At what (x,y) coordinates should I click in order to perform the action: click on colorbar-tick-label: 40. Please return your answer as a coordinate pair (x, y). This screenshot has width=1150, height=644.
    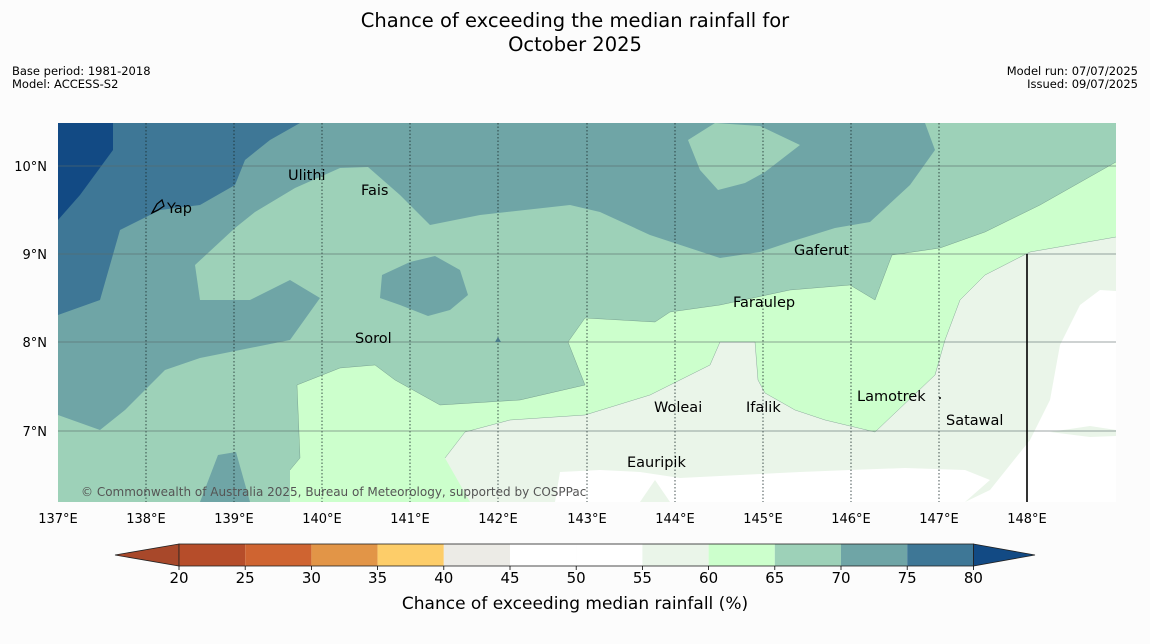
    Looking at the image, I should click on (443, 578).